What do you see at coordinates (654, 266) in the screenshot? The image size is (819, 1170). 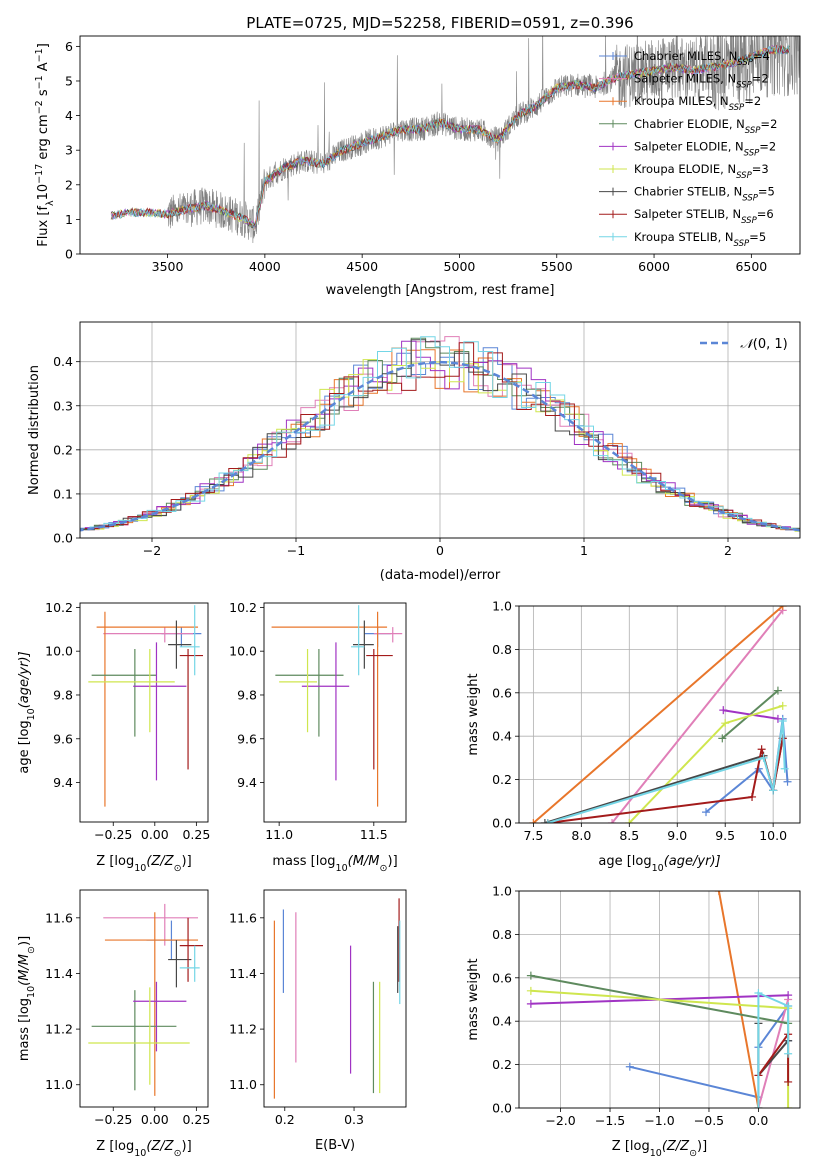 I see `x-tick-label: 6000` at bounding box center [654, 266].